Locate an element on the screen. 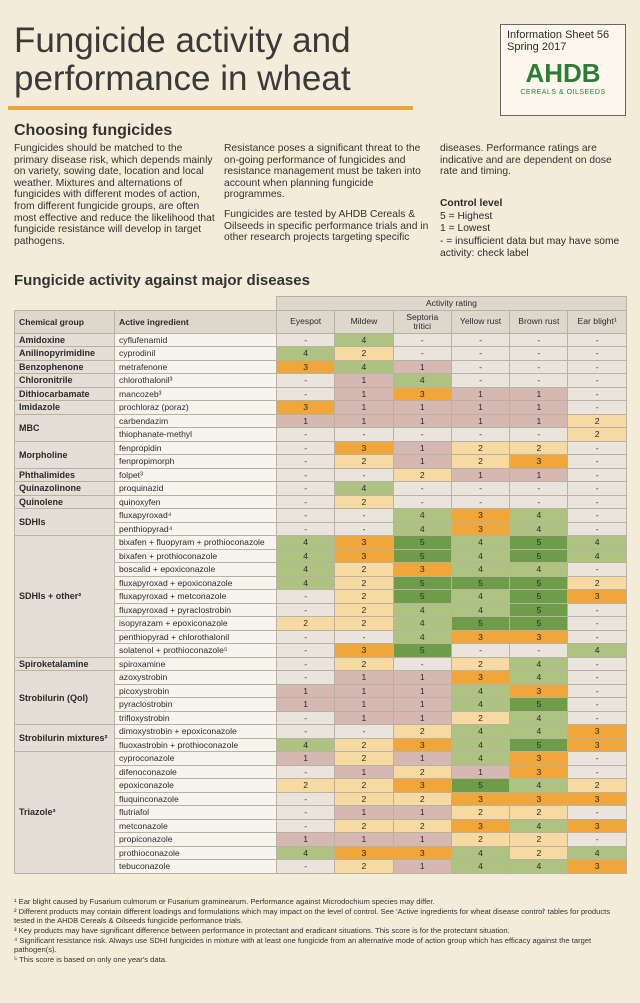 The image size is (640, 1003). date: Spring 2017 is located at coordinates (537, 47).